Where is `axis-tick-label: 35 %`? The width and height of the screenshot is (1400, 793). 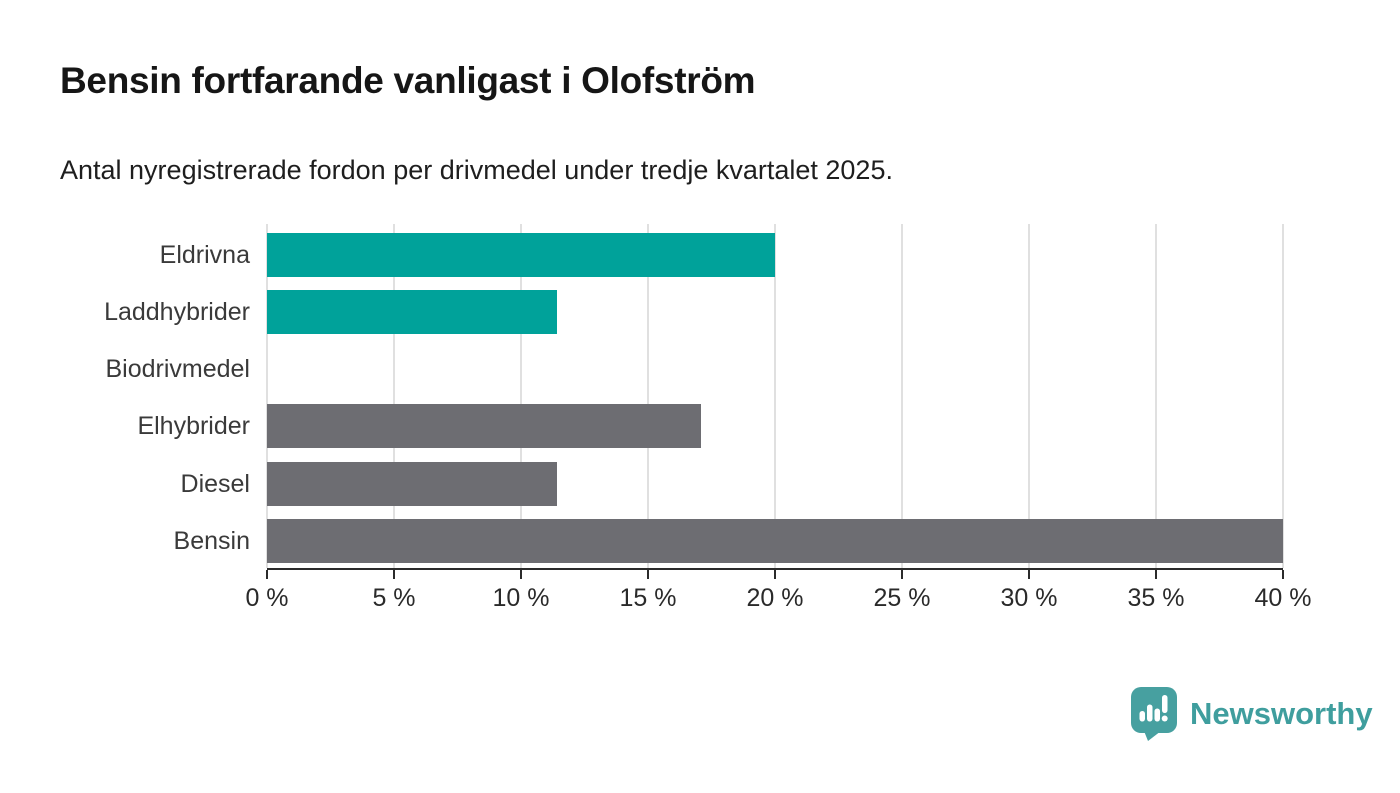
axis-tick-label: 35 % is located at coordinates (1156, 598).